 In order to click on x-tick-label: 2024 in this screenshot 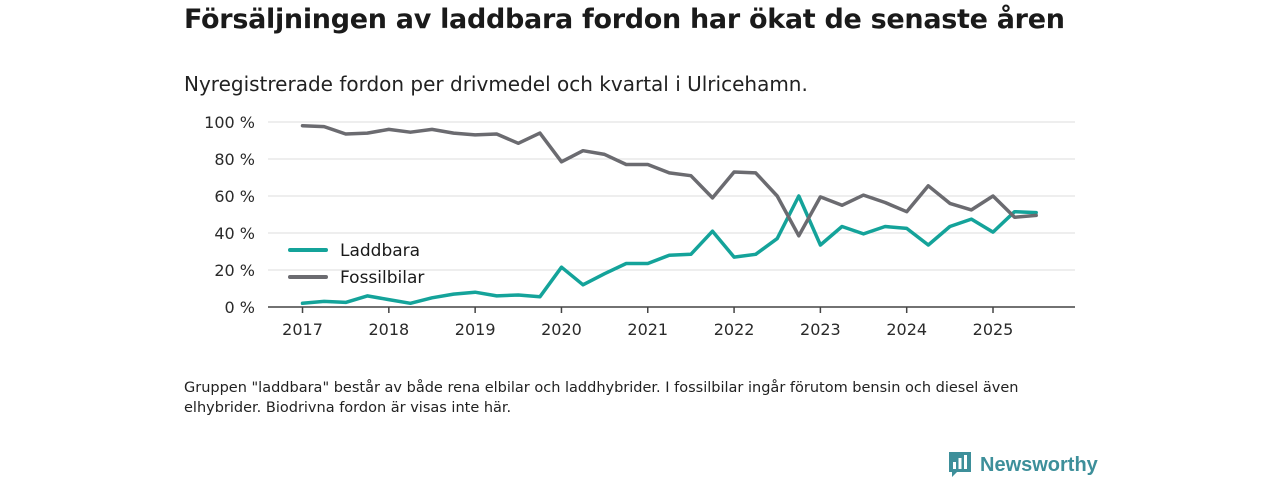, I will do `click(906, 329)`.